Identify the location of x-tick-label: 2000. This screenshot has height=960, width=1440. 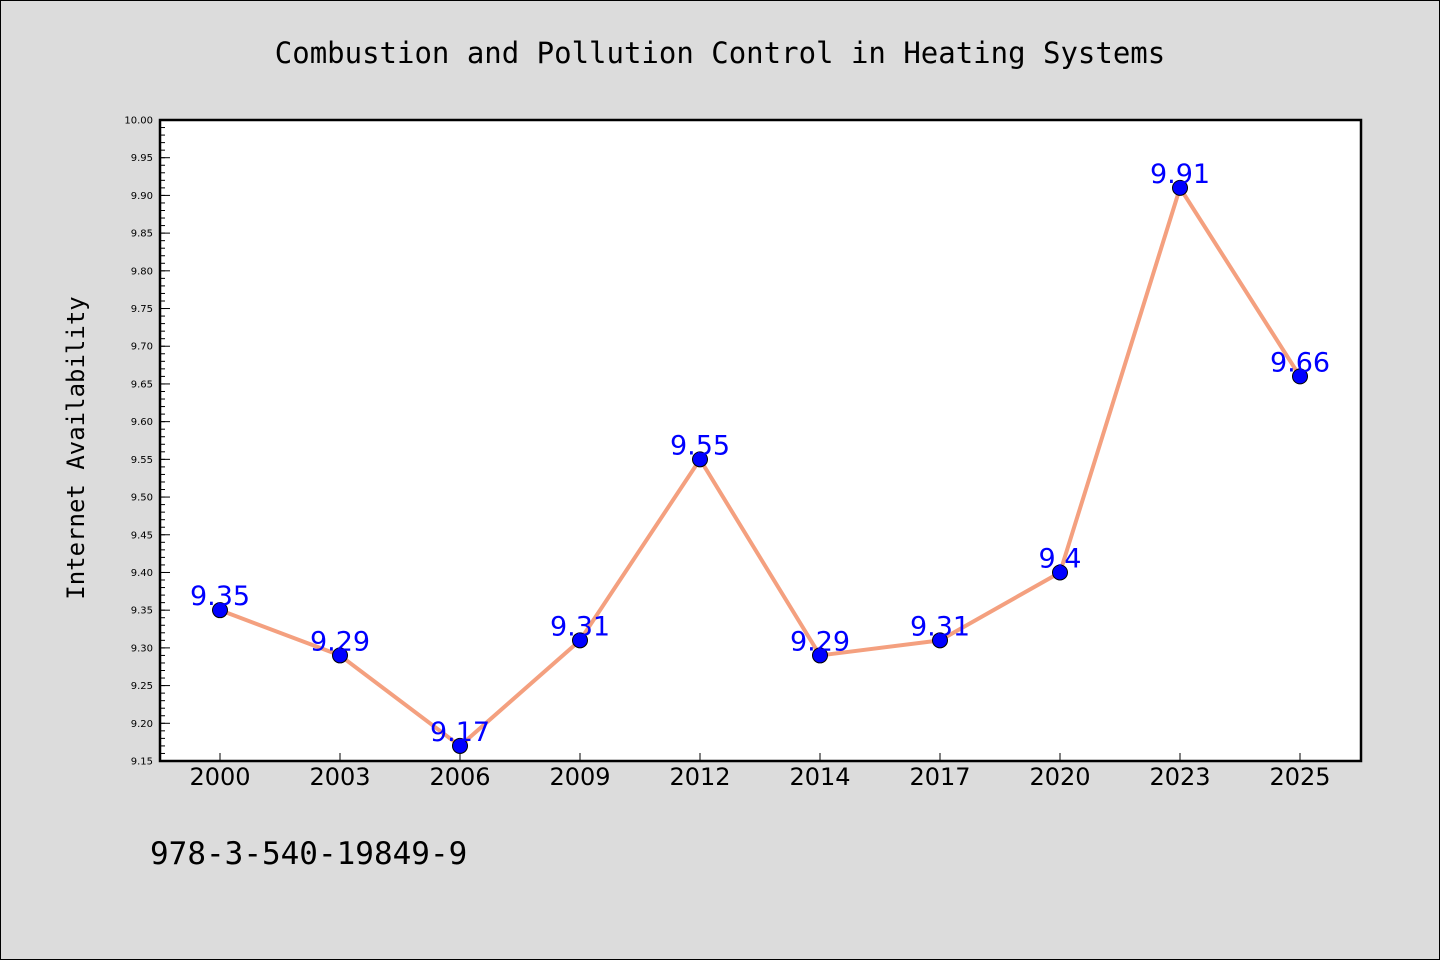
(219, 777).